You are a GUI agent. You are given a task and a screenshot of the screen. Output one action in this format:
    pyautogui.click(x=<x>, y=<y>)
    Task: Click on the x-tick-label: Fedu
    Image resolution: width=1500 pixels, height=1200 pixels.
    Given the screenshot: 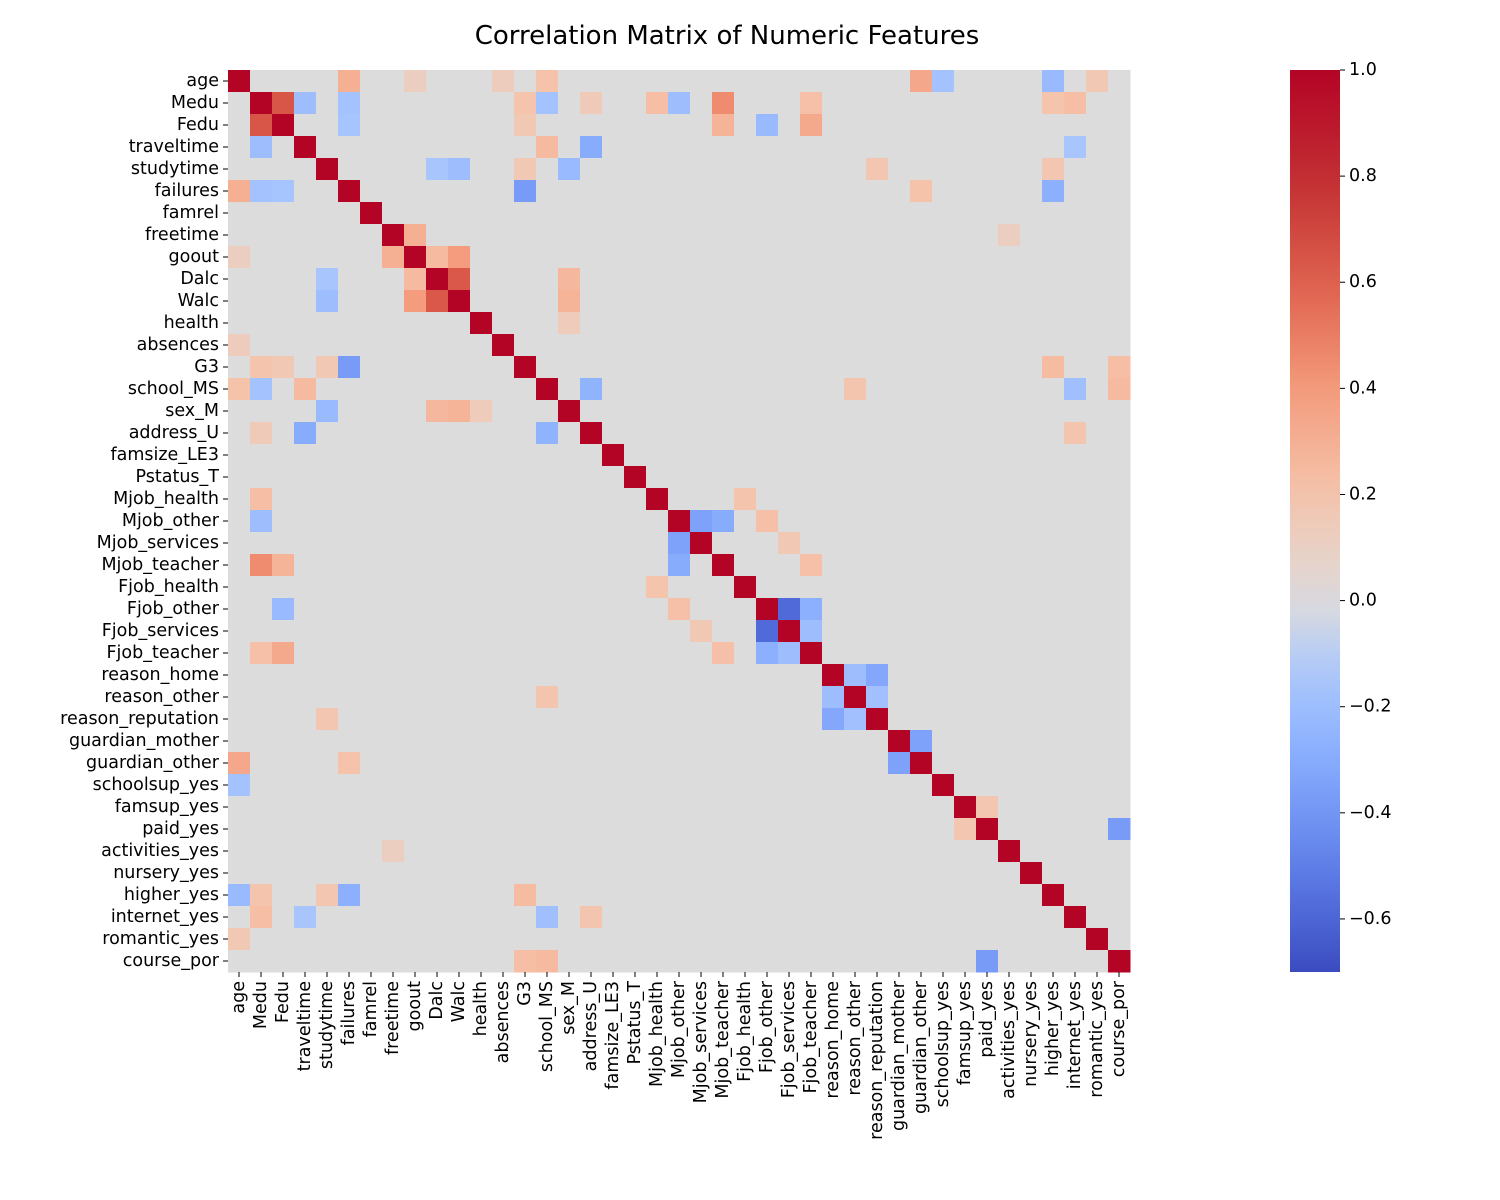 What is the action you would take?
    pyautogui.click(x=283, y=1002)
    